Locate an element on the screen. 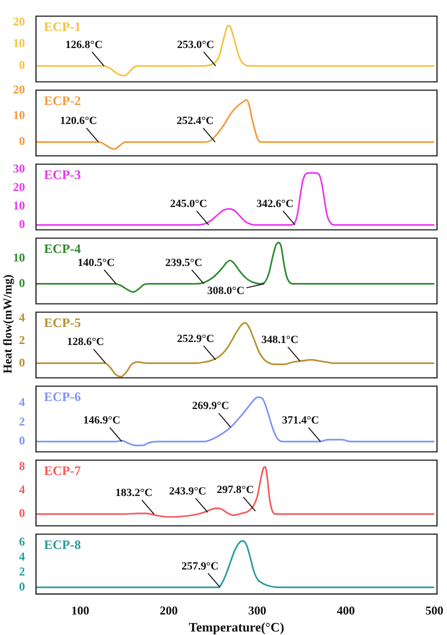 The width and height of the screenshot is (447, 635). annotation: 243.9°C is located at coordinates (187, 491).